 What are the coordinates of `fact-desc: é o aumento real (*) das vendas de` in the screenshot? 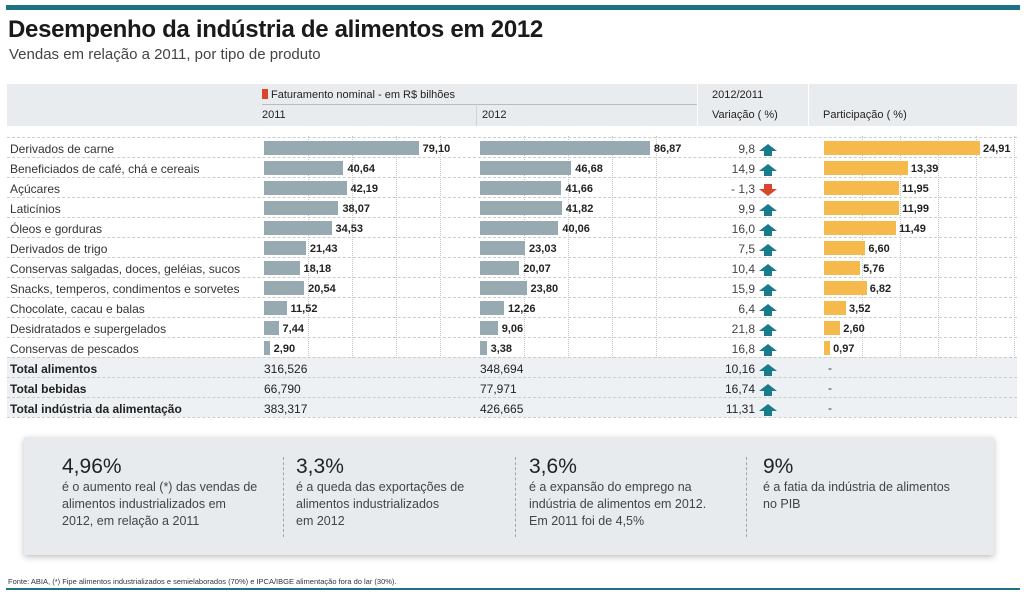 It's located at (160, 487).